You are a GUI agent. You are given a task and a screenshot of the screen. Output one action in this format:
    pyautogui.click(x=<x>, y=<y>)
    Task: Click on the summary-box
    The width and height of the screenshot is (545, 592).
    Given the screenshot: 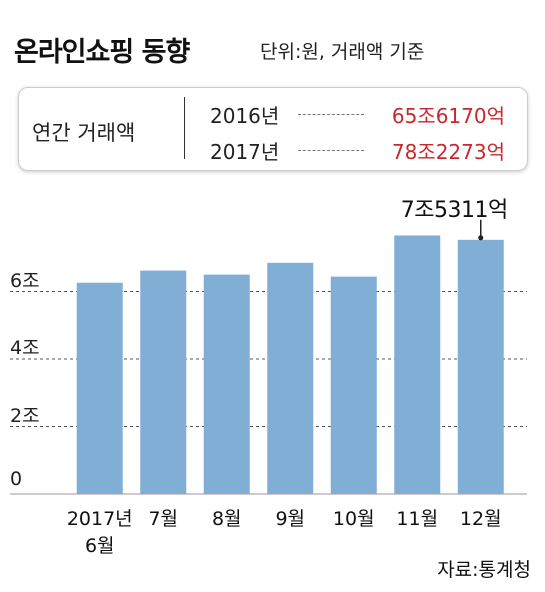 What is the action you would take?
    pyautogui.click(x=273, y=129)
    